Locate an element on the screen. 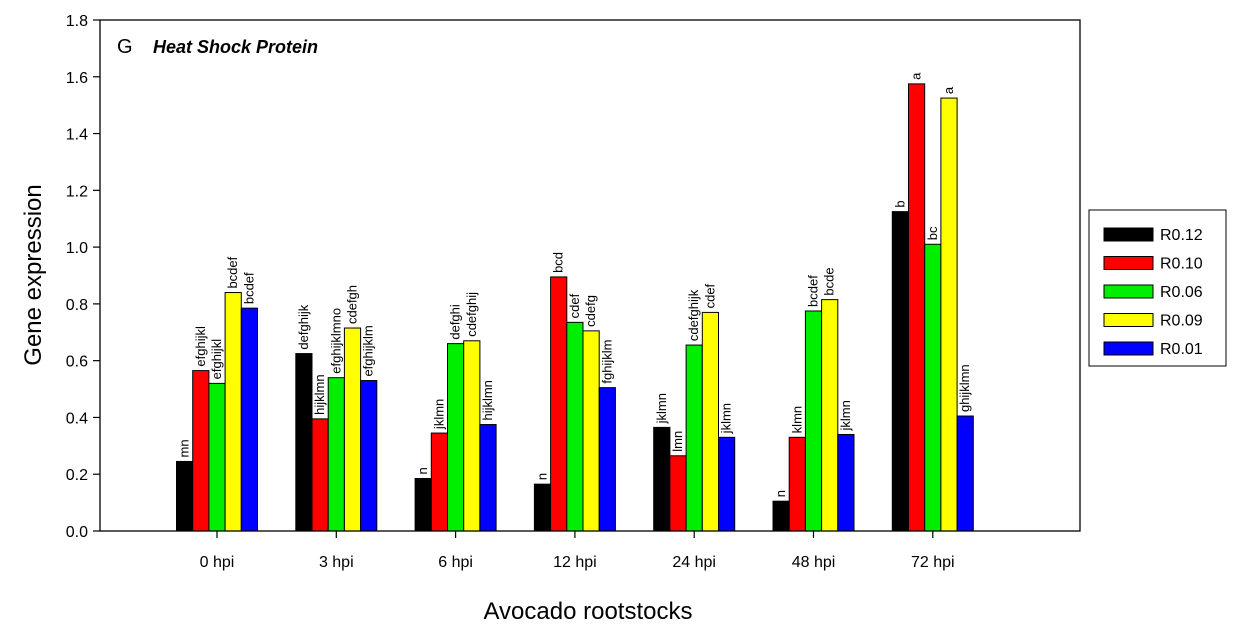  bar-R0-09-12-hpi is located at coordinates (591, 431).